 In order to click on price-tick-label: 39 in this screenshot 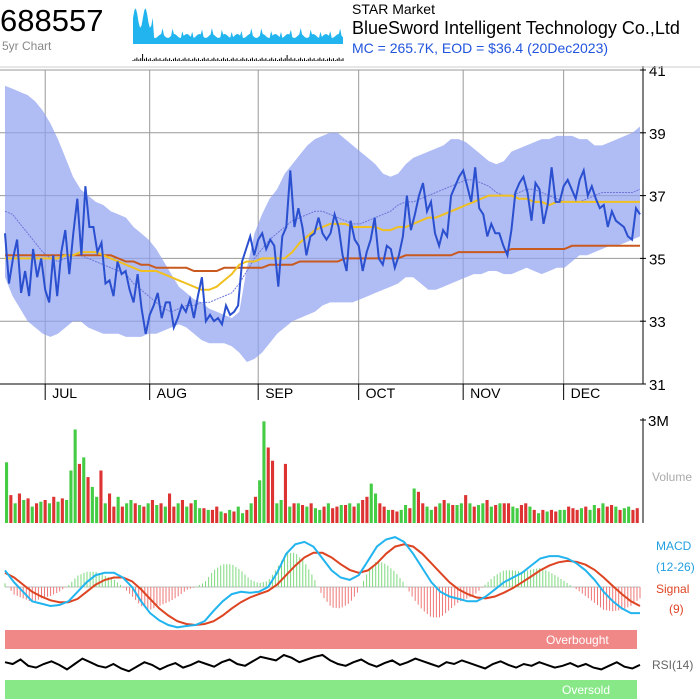, I will do `click(657, 134)`.